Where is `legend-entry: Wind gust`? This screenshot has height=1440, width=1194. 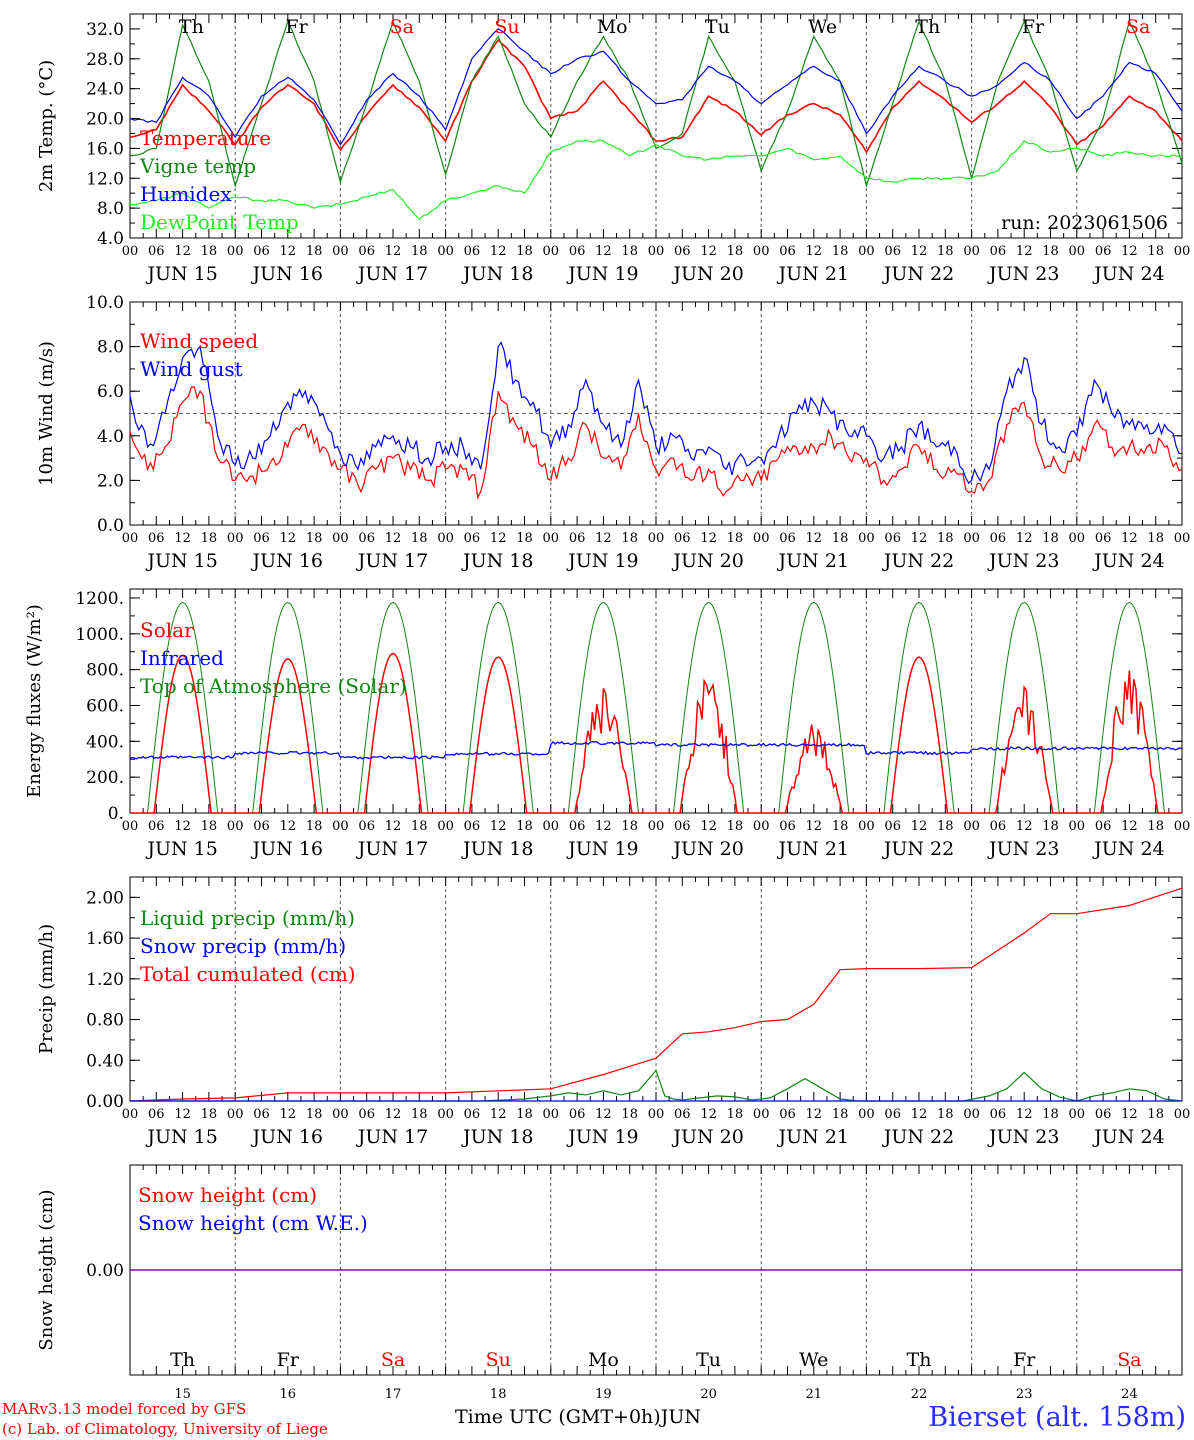 legend-entry: Wind gust is located at coordinates (191, 369).